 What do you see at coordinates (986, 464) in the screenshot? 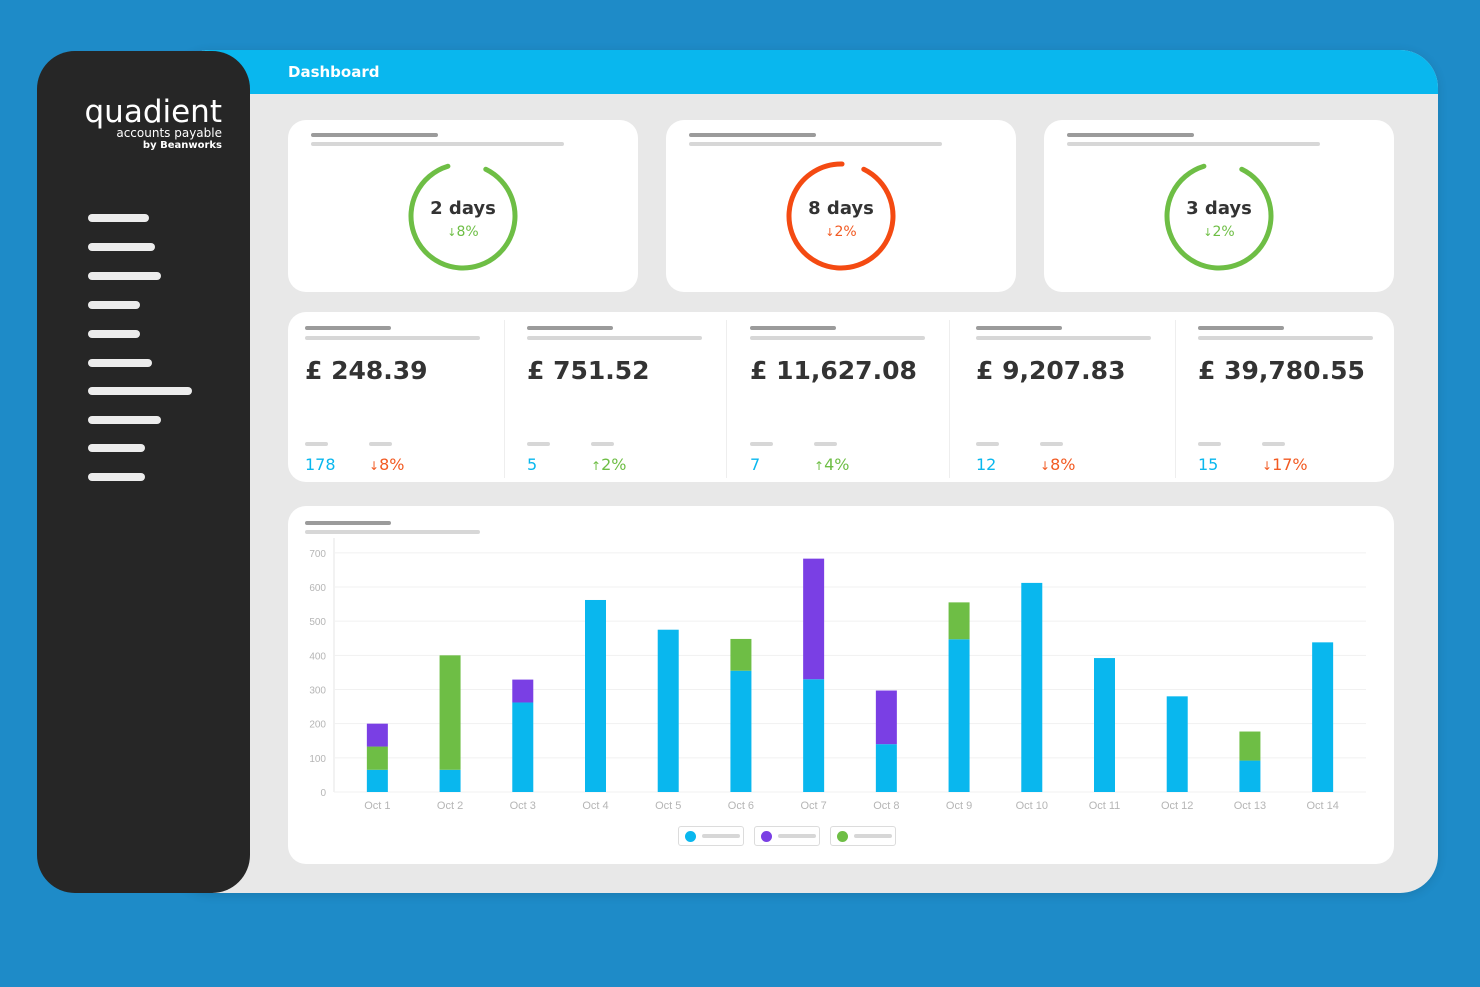
I see `stat-count: 12` at bounding box center [986, 464].